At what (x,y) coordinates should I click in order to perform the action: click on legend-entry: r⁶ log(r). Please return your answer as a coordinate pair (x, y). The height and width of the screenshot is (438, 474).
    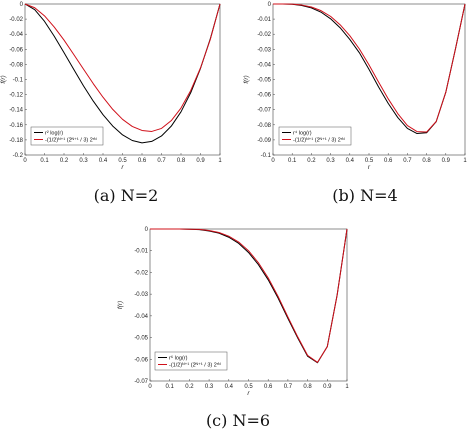
    Looking at the image, I should click on (178, 358).